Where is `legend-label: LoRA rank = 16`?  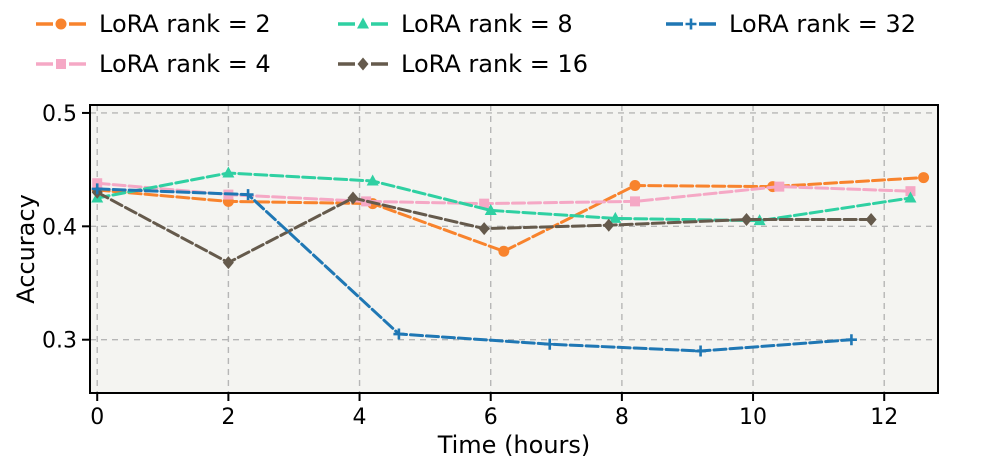 legend-label: LoRA rank = 16 is located at coordinates (494, 64).